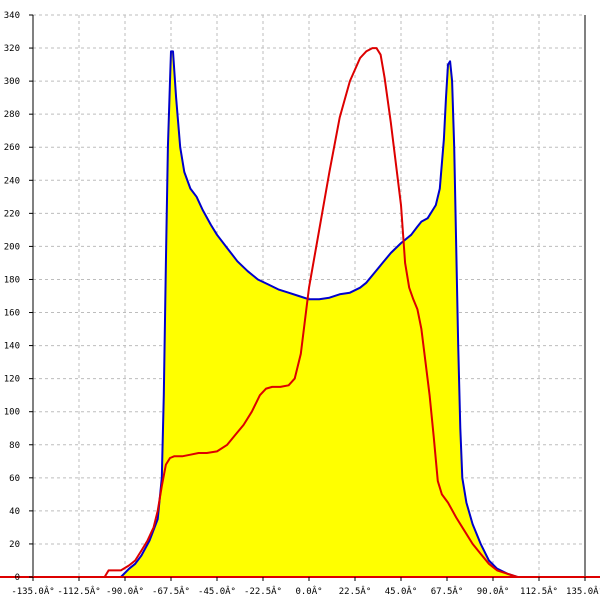 The width and height of the screenshot is (600, 600). I want to click on y-tick-label: 40, so click(14, 512).